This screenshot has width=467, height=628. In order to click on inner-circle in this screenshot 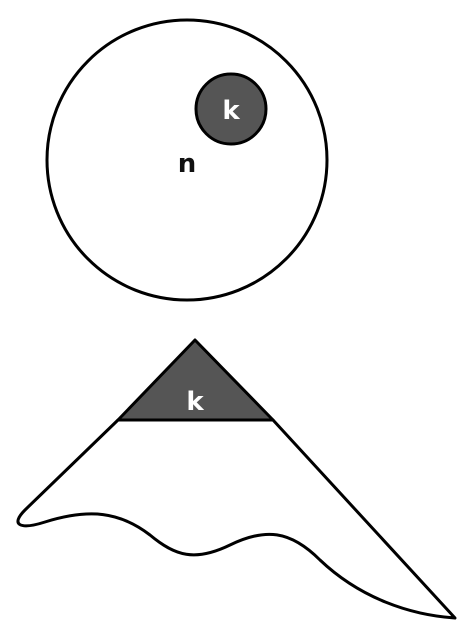, I will do `click(231, 109)`.